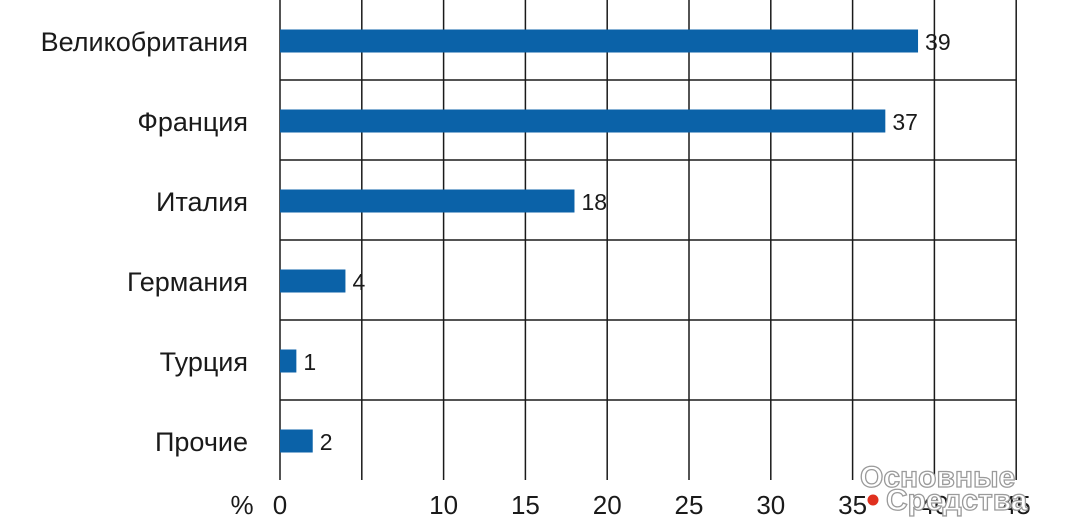 The width and height of the screenshot is (1066, 526). Describe the element at coordinates (144, 42) in the screenshot. I see `category-label: Великобритания` at that location.